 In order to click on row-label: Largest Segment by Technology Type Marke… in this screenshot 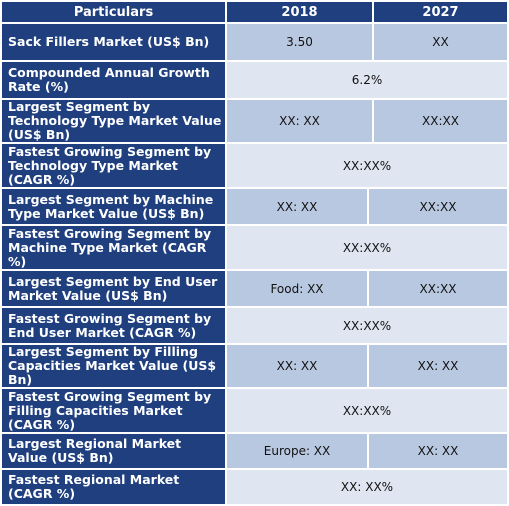, I will do `click(113, 121)`.